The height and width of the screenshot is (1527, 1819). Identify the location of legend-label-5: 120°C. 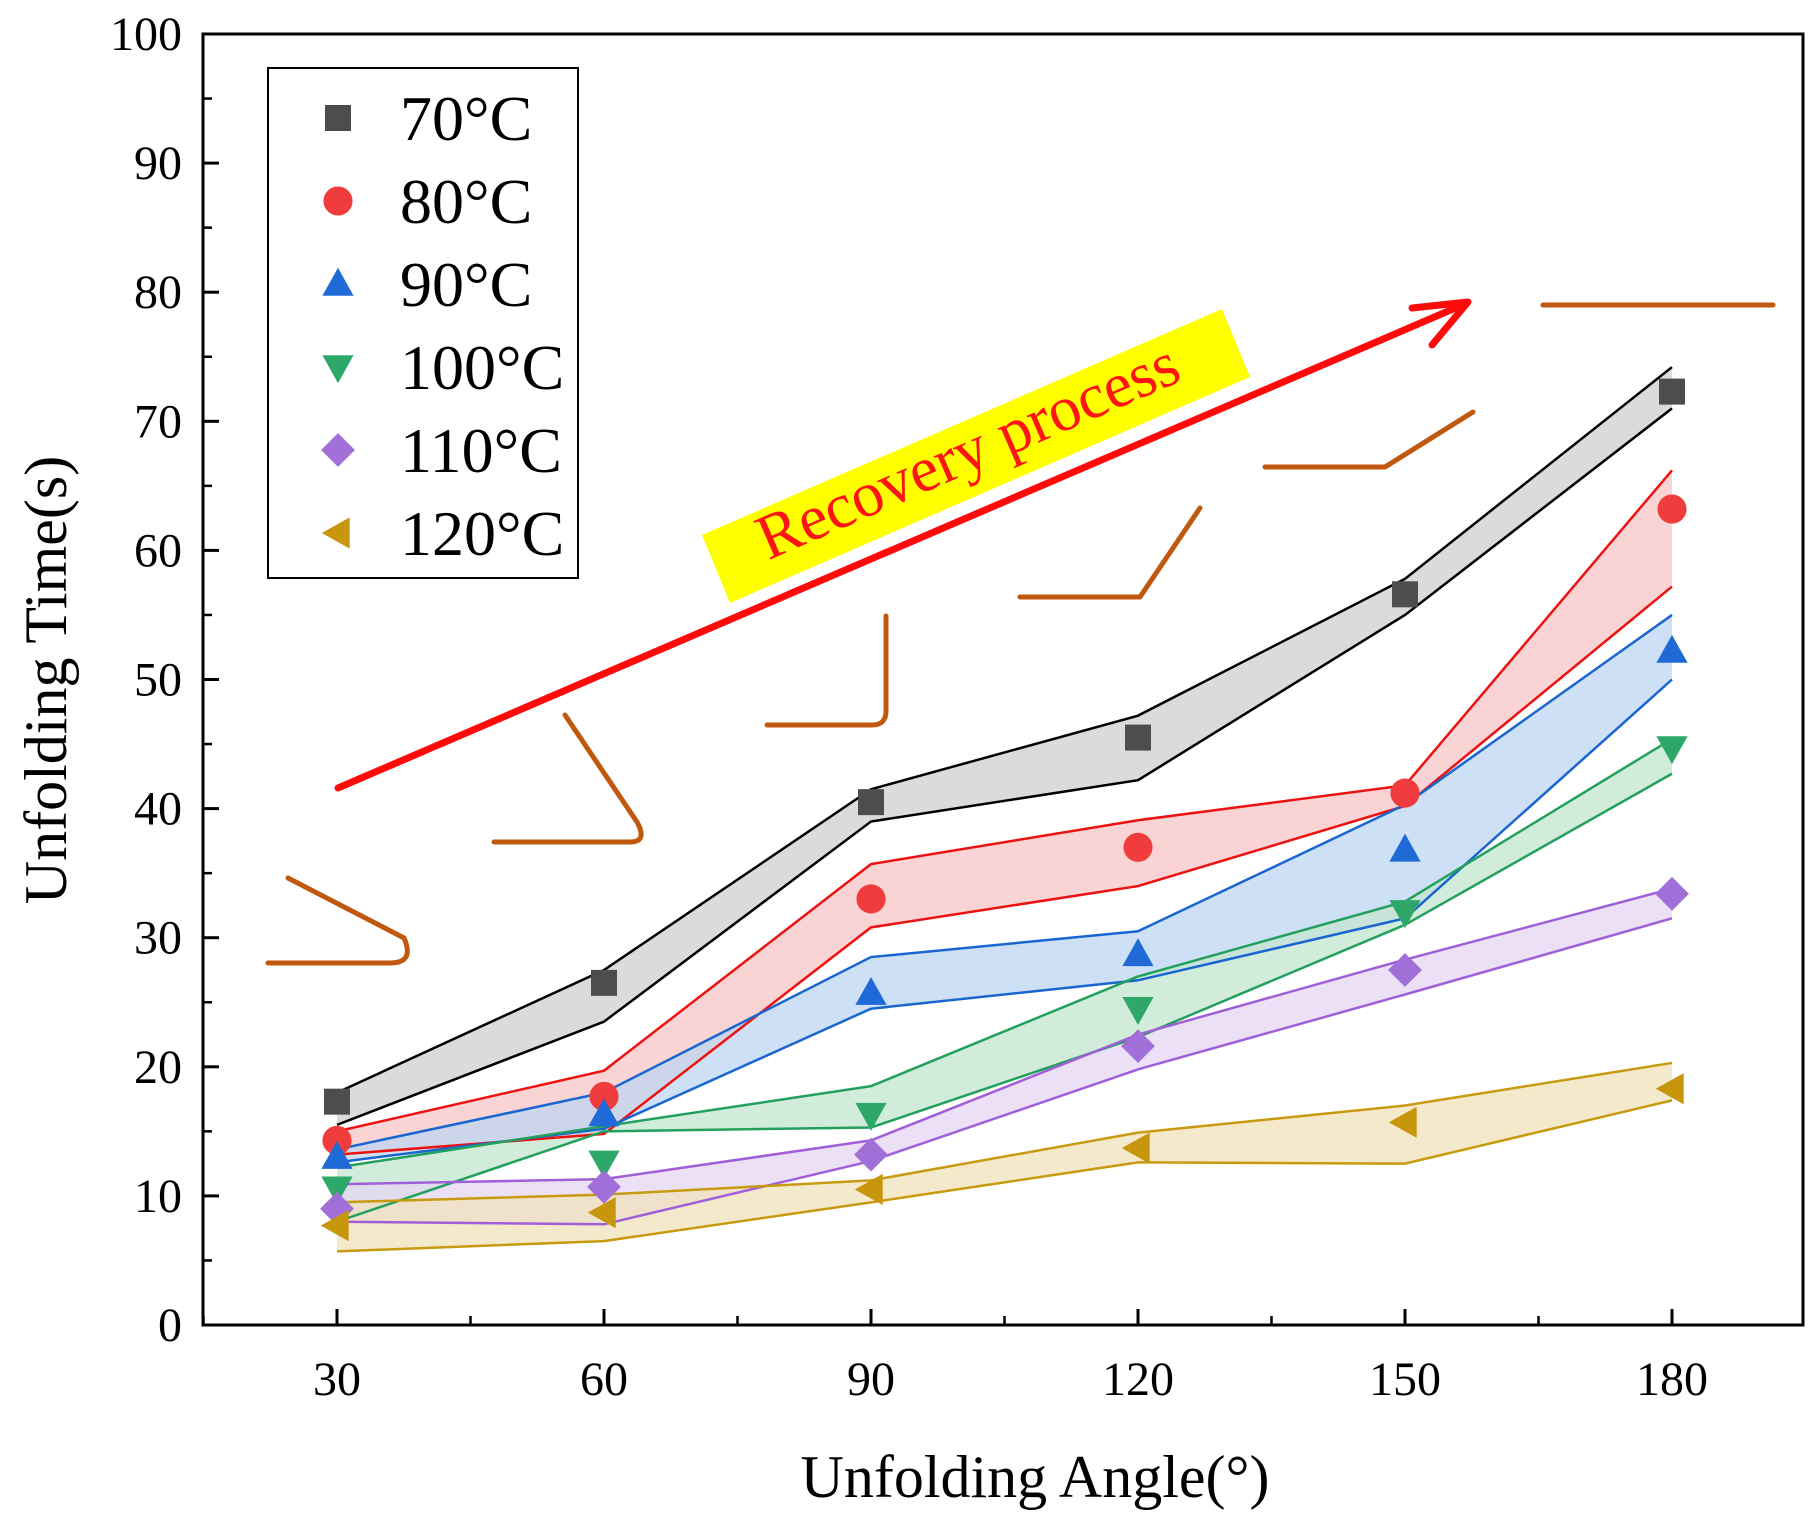
(482, 533).